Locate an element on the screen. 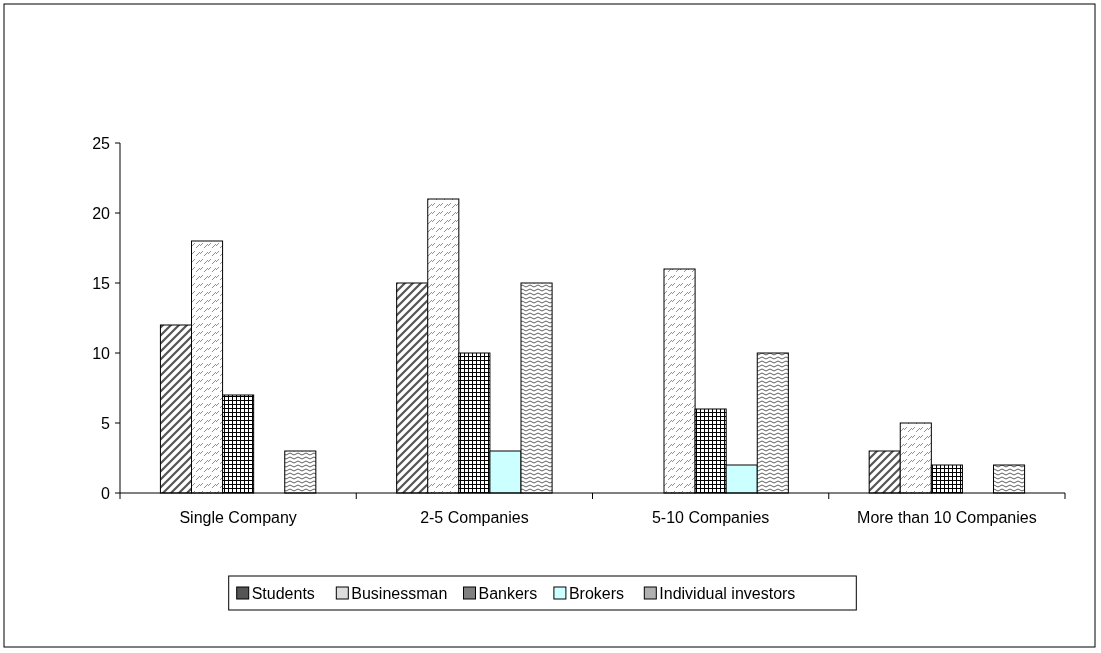 The image size is (1101, 653). legend-label: Individual investors is located at coordinates (727, 593).